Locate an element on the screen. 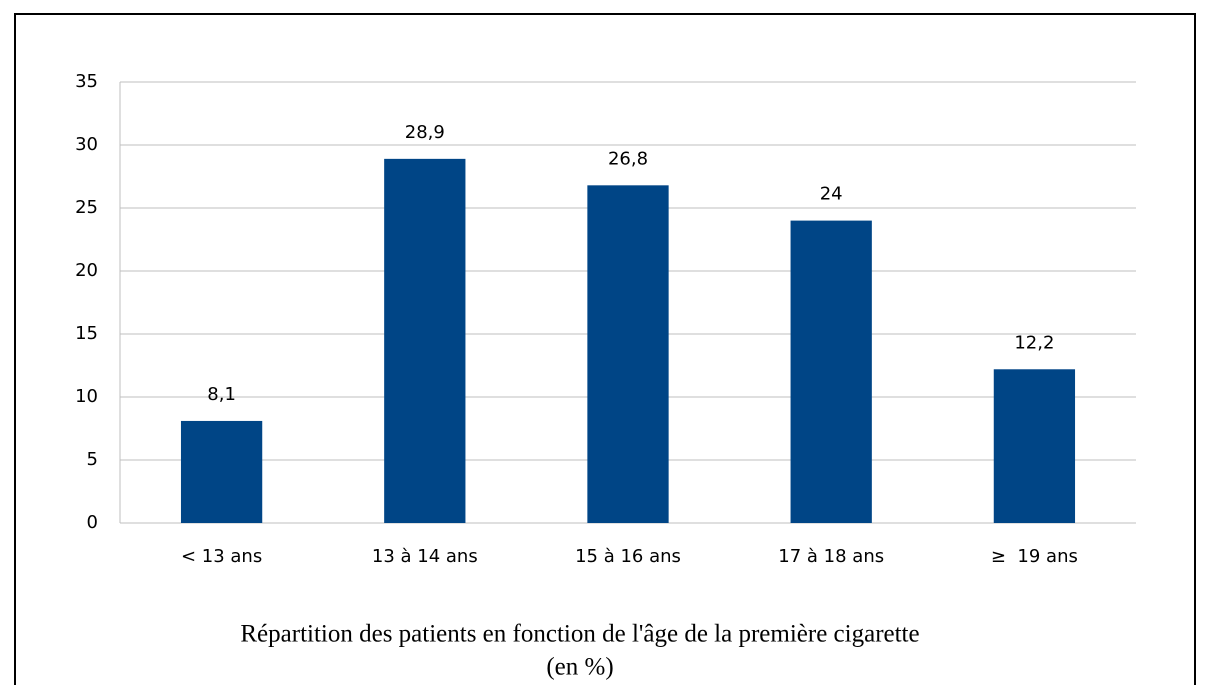  x-tick-label: 13 à 14 ans is located at coordinates (425, 556).